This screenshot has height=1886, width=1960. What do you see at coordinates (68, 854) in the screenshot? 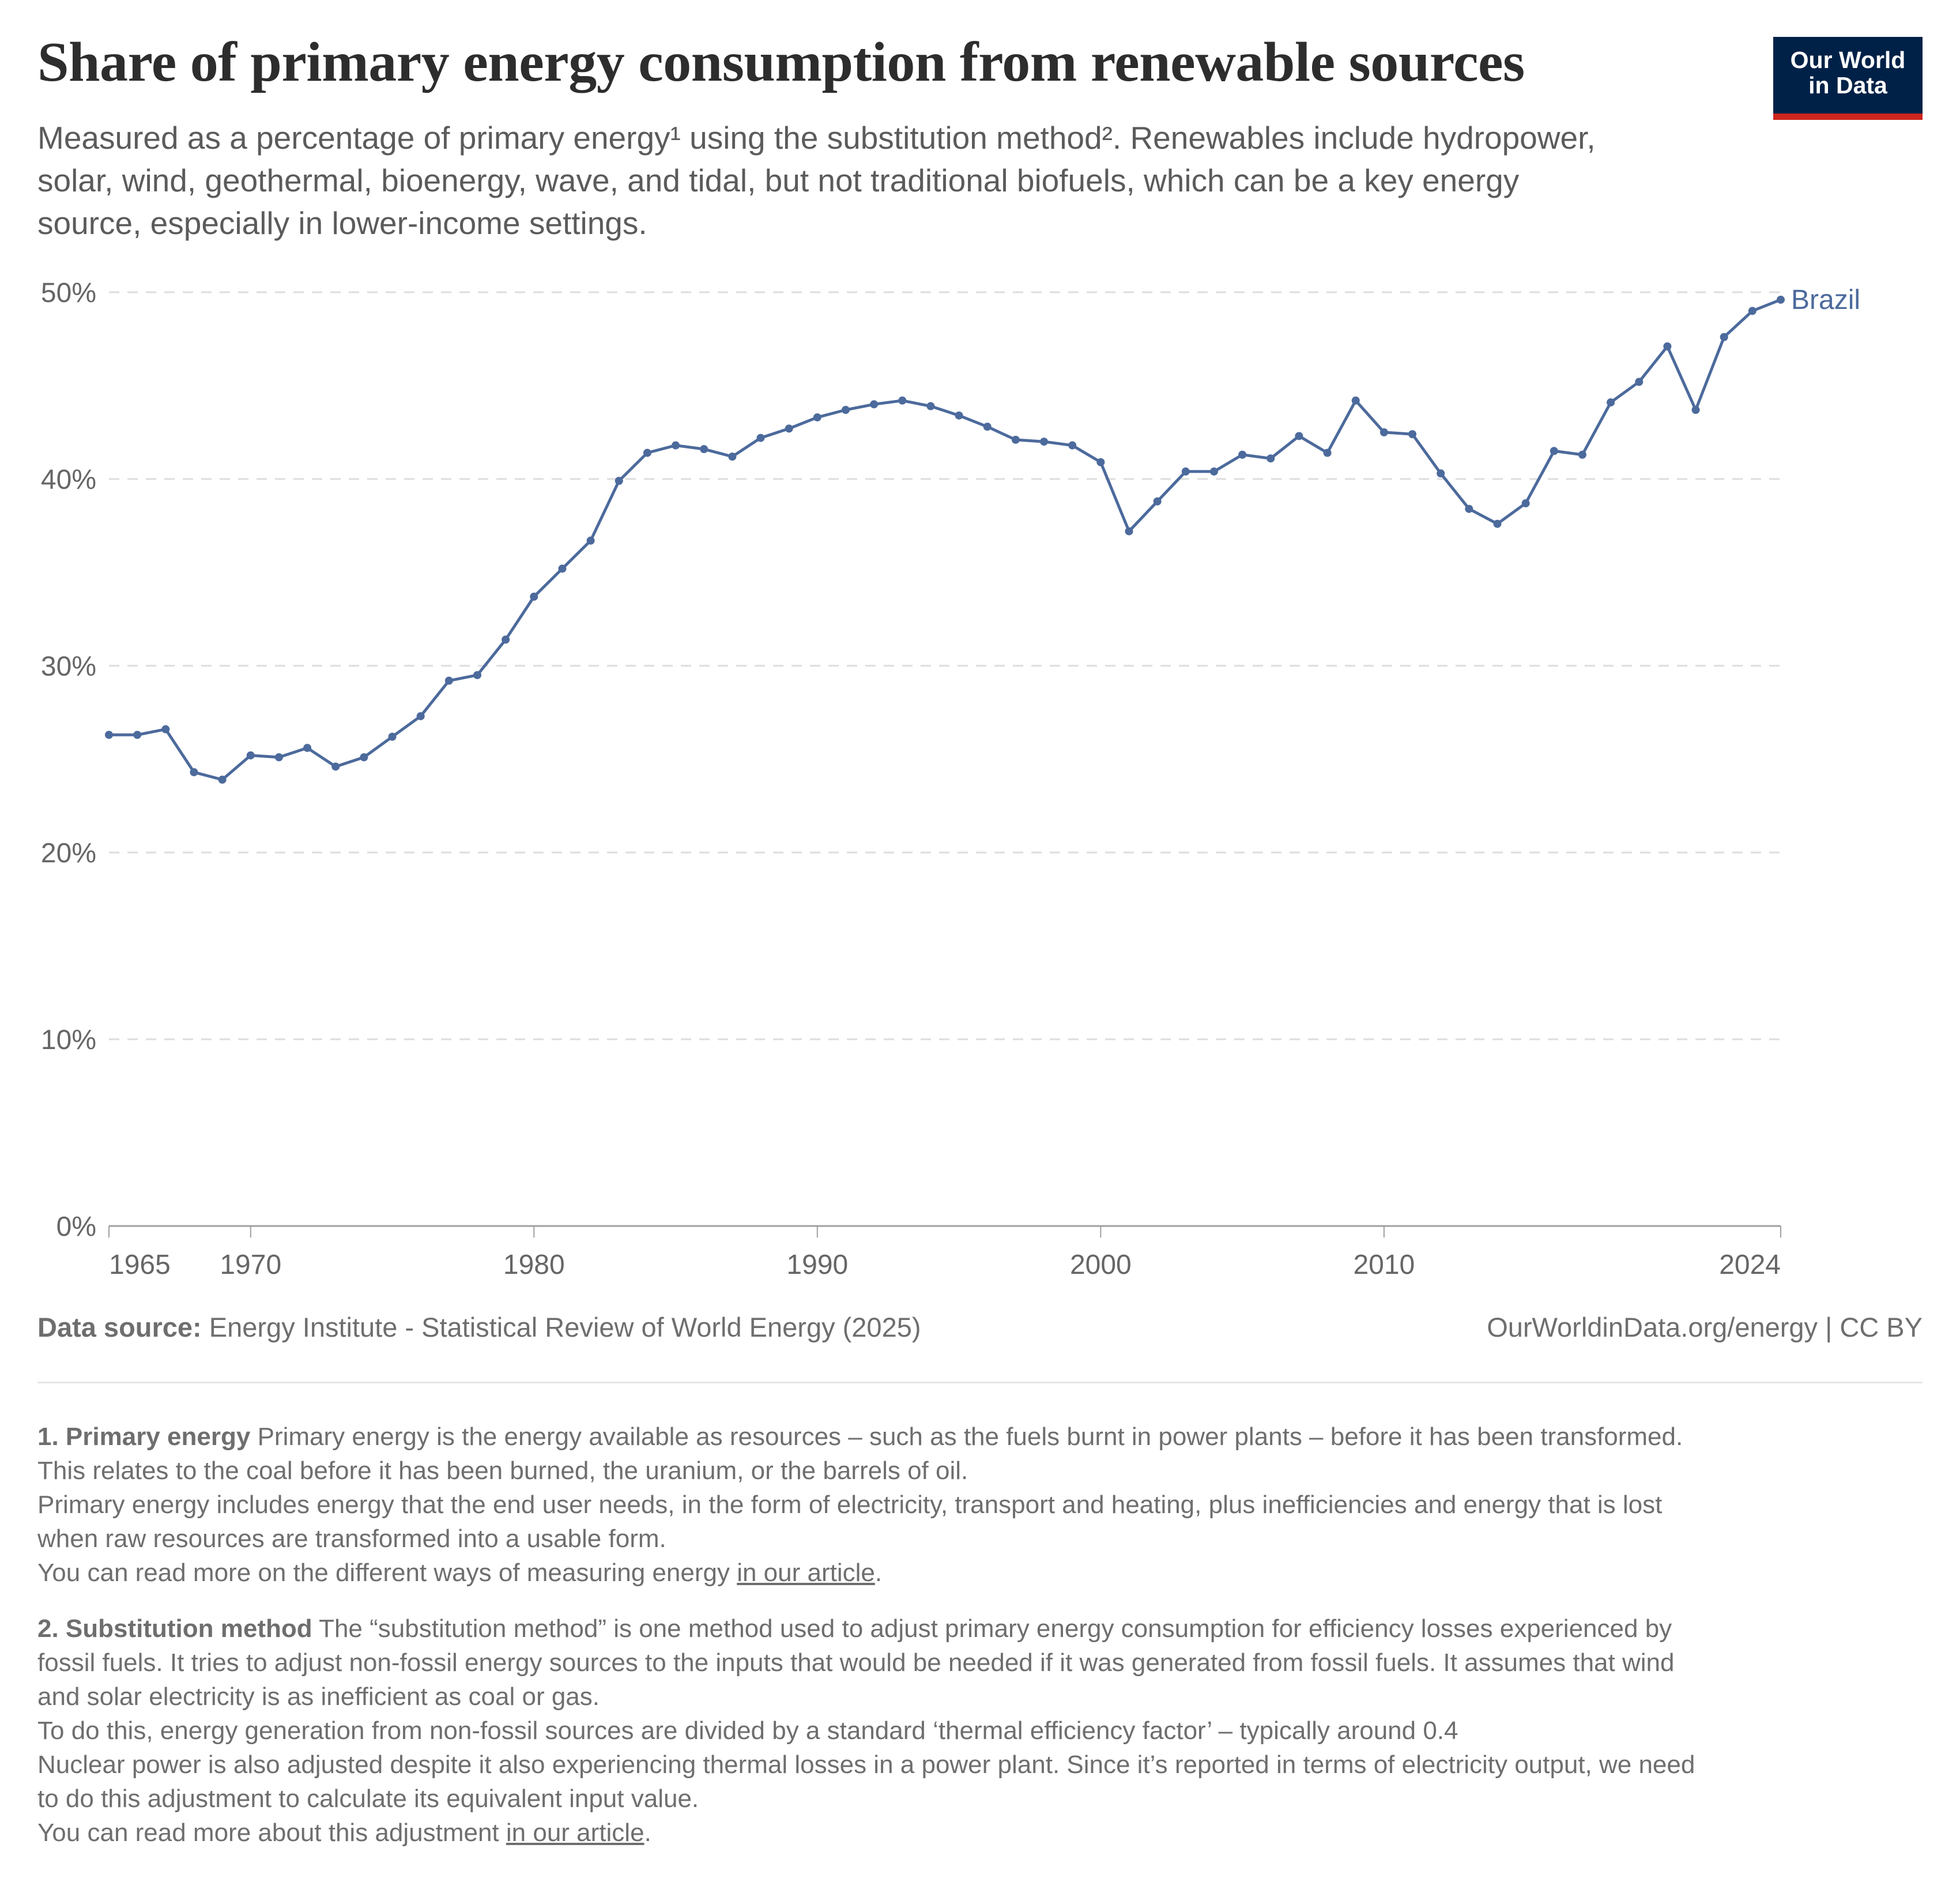
I see `y-tick-label: 20%` at bounding box center [68, 854].